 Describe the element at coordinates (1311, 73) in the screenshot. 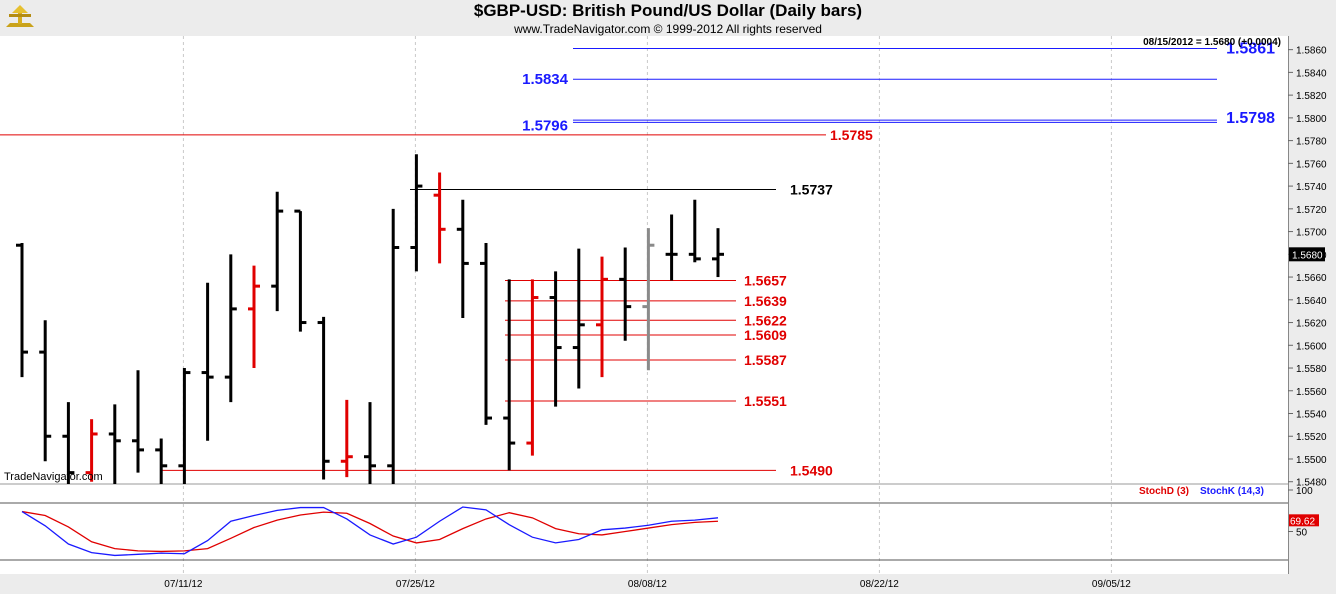

I see `y-tick-label: 1.5840` at that location.